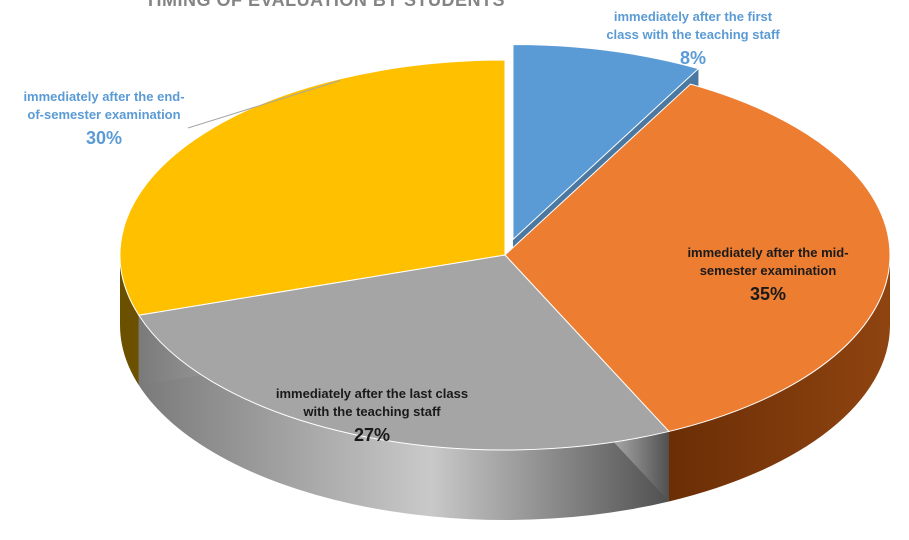 Image resolution: width=909 pixels, height=540 pixels. Describe the element at coordinates (104, 138) in the screenshot. I see `slice-label-end-semester-percent: 30%` at that location.